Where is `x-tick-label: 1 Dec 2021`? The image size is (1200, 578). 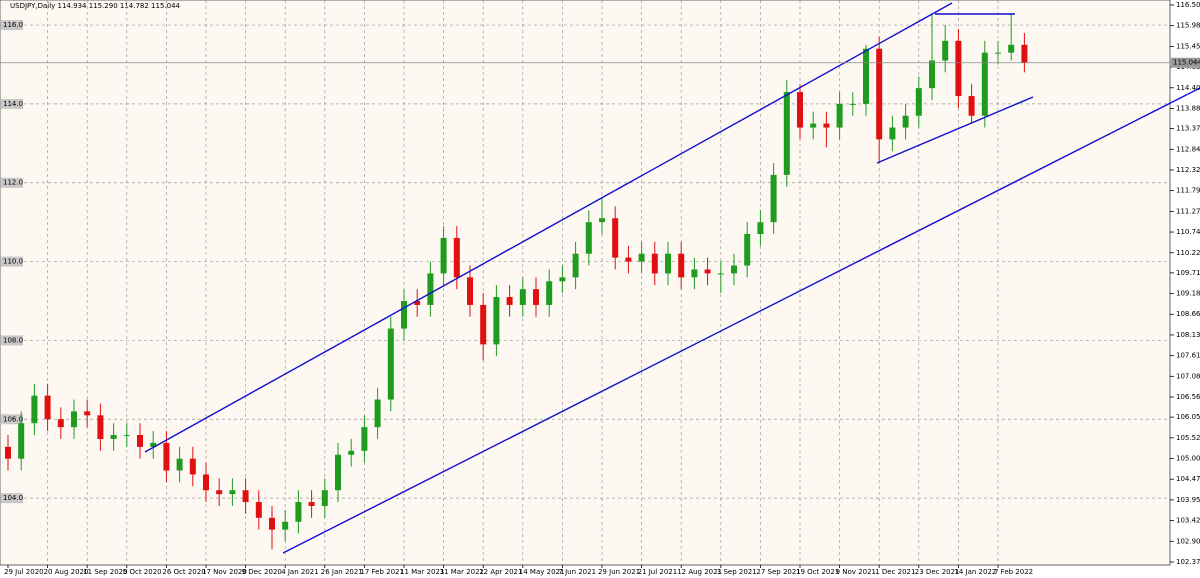 x-tick-label: 1 Dec 2021 is located at coordinates (895, 572).